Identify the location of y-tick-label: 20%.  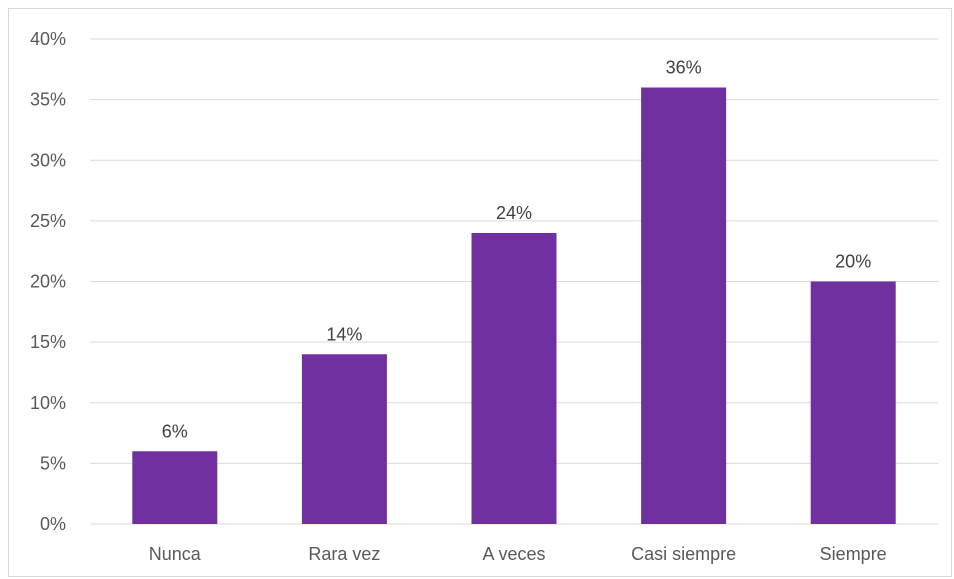
(48, 282).